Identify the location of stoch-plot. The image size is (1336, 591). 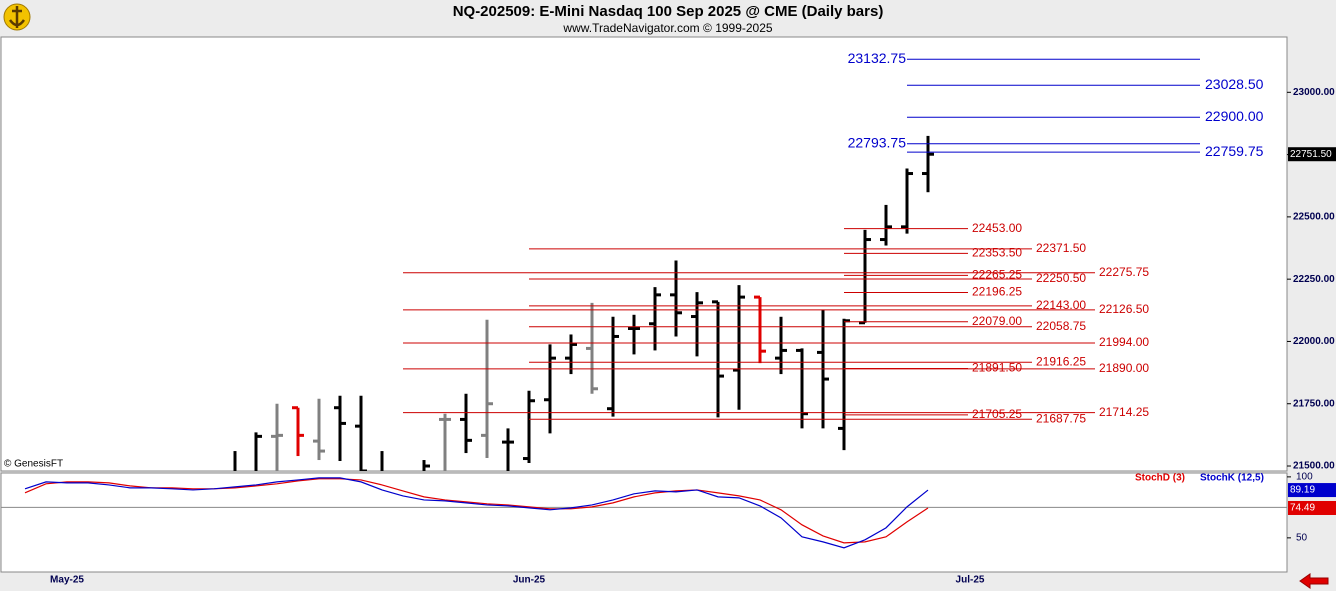
(644, 513).